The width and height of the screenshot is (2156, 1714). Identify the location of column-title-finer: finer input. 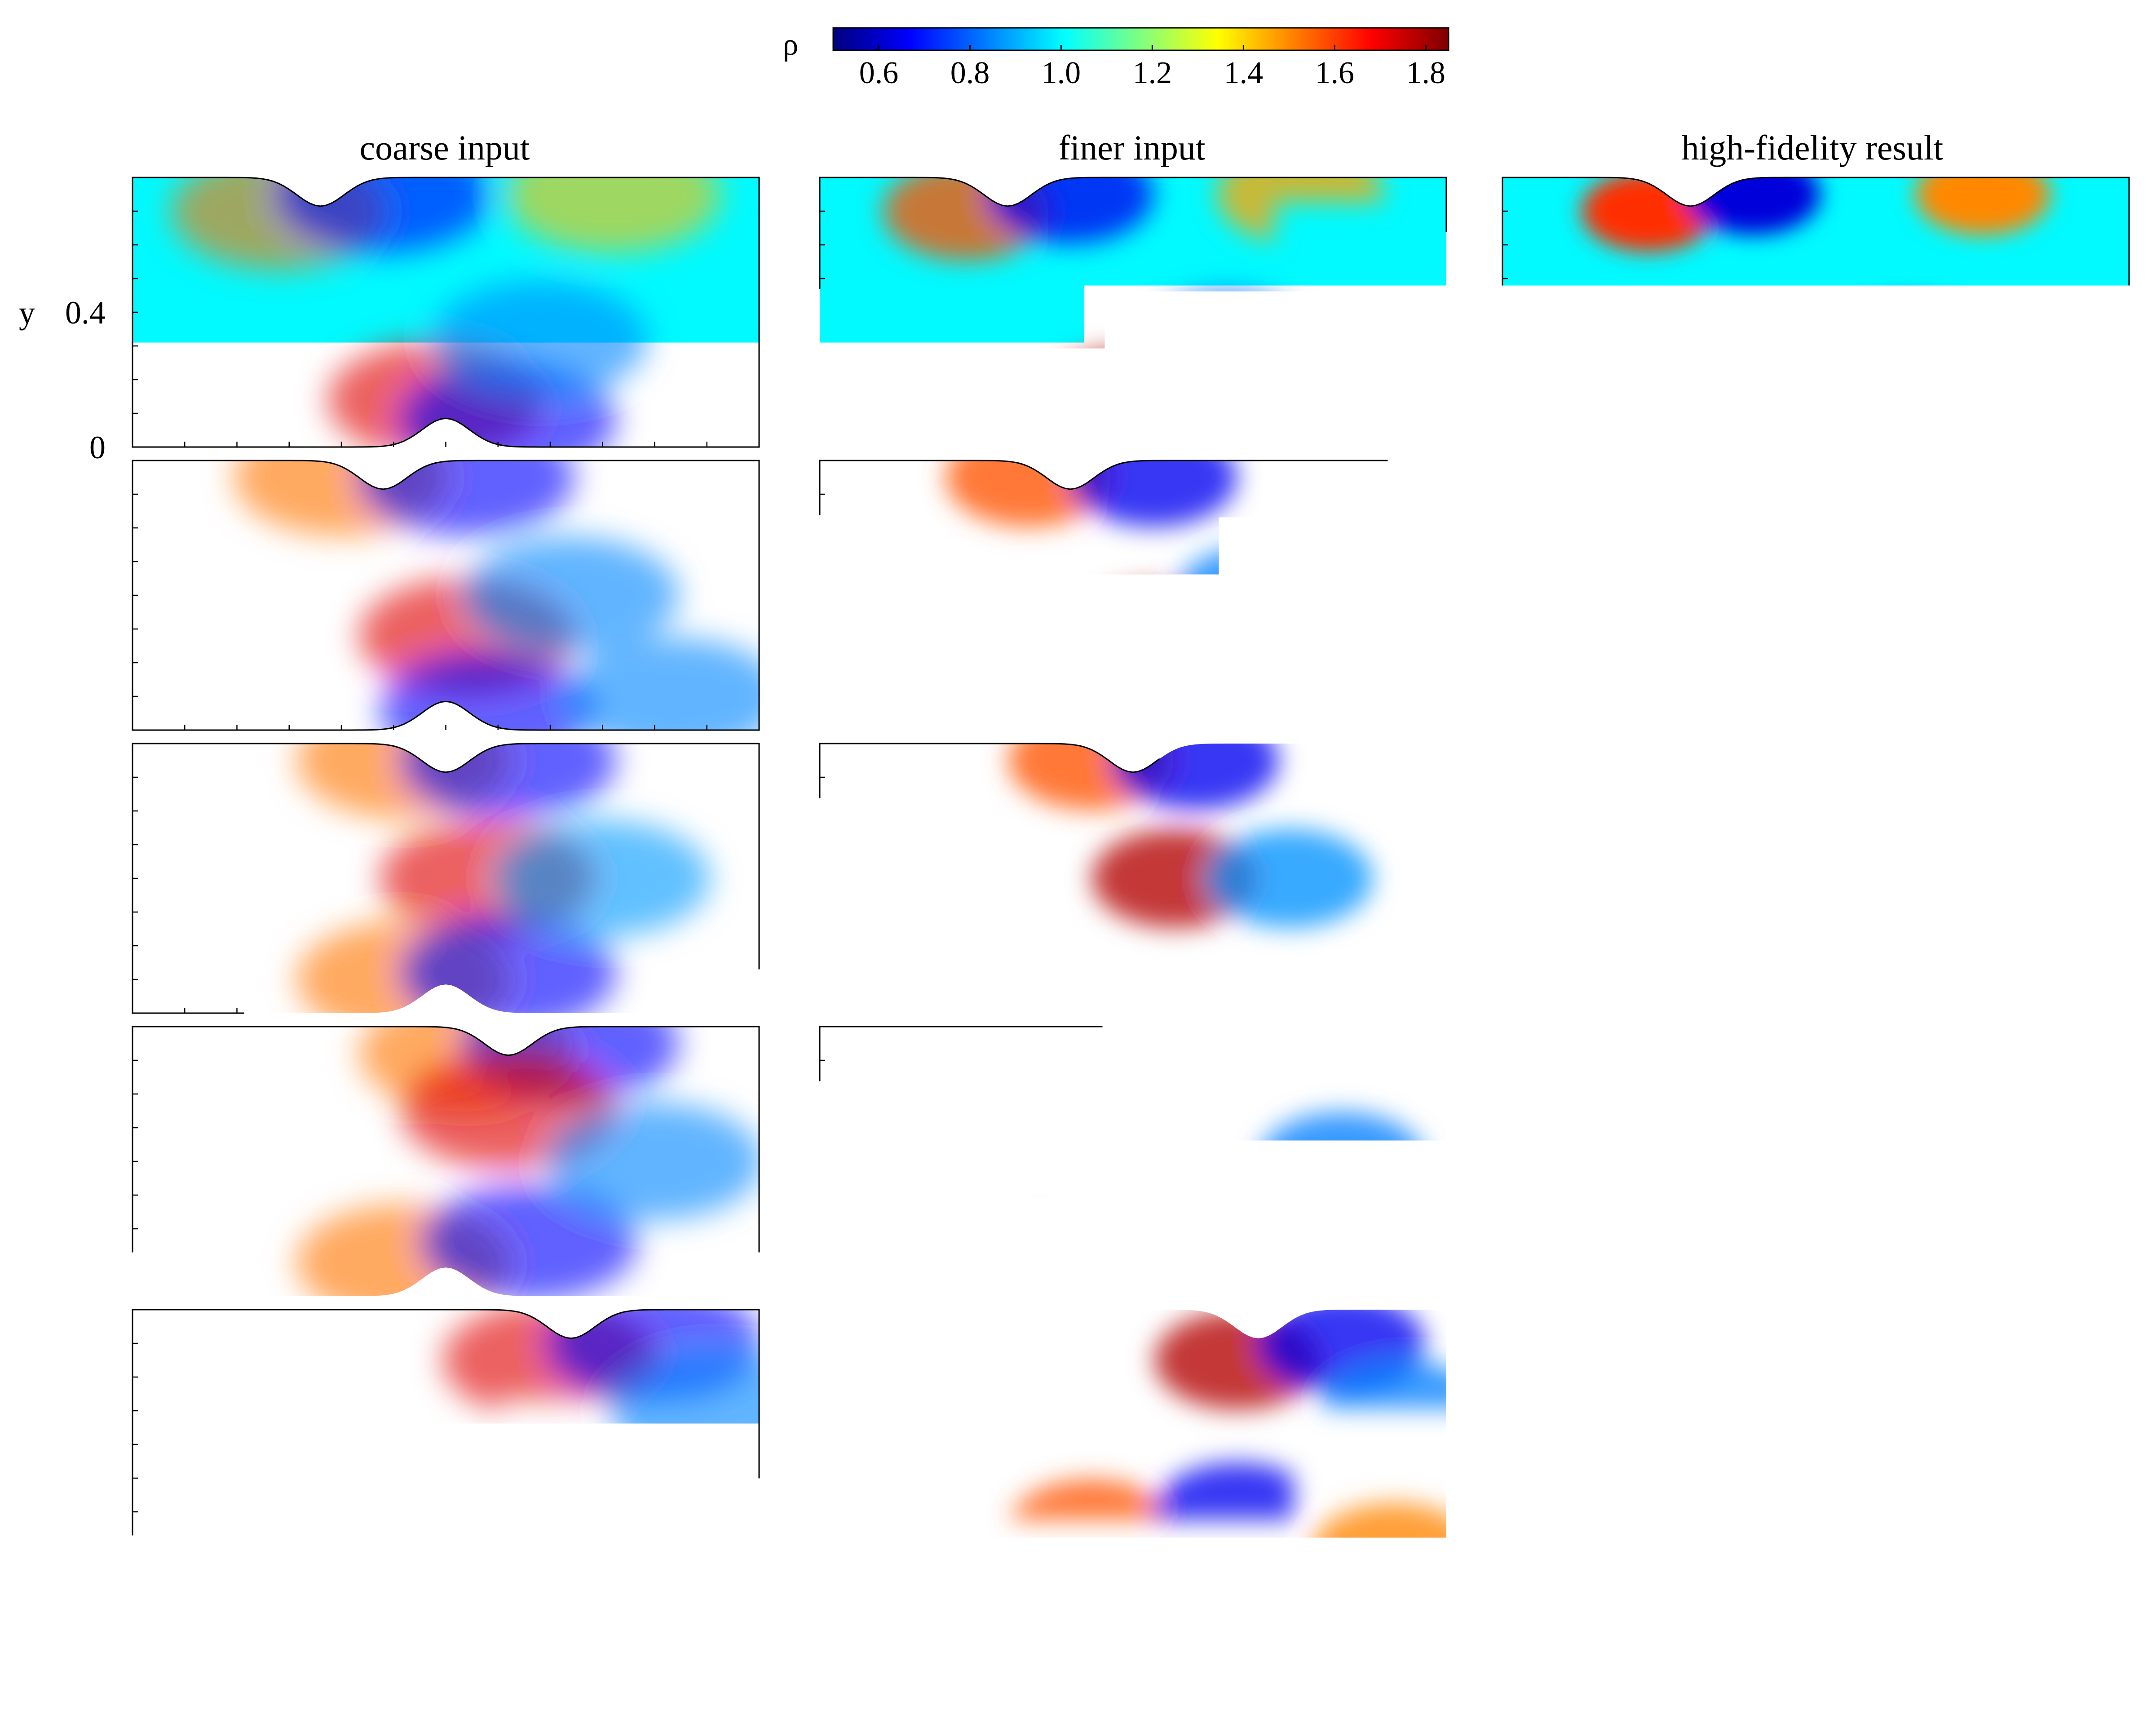
(1131, 147).